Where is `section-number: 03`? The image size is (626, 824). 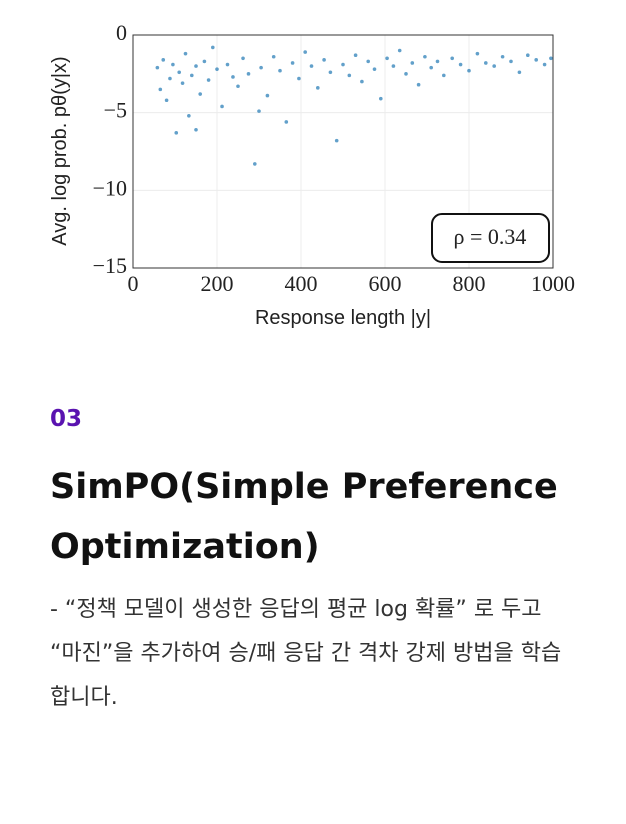
section-number: 03 is located at coordinates (66, 419).